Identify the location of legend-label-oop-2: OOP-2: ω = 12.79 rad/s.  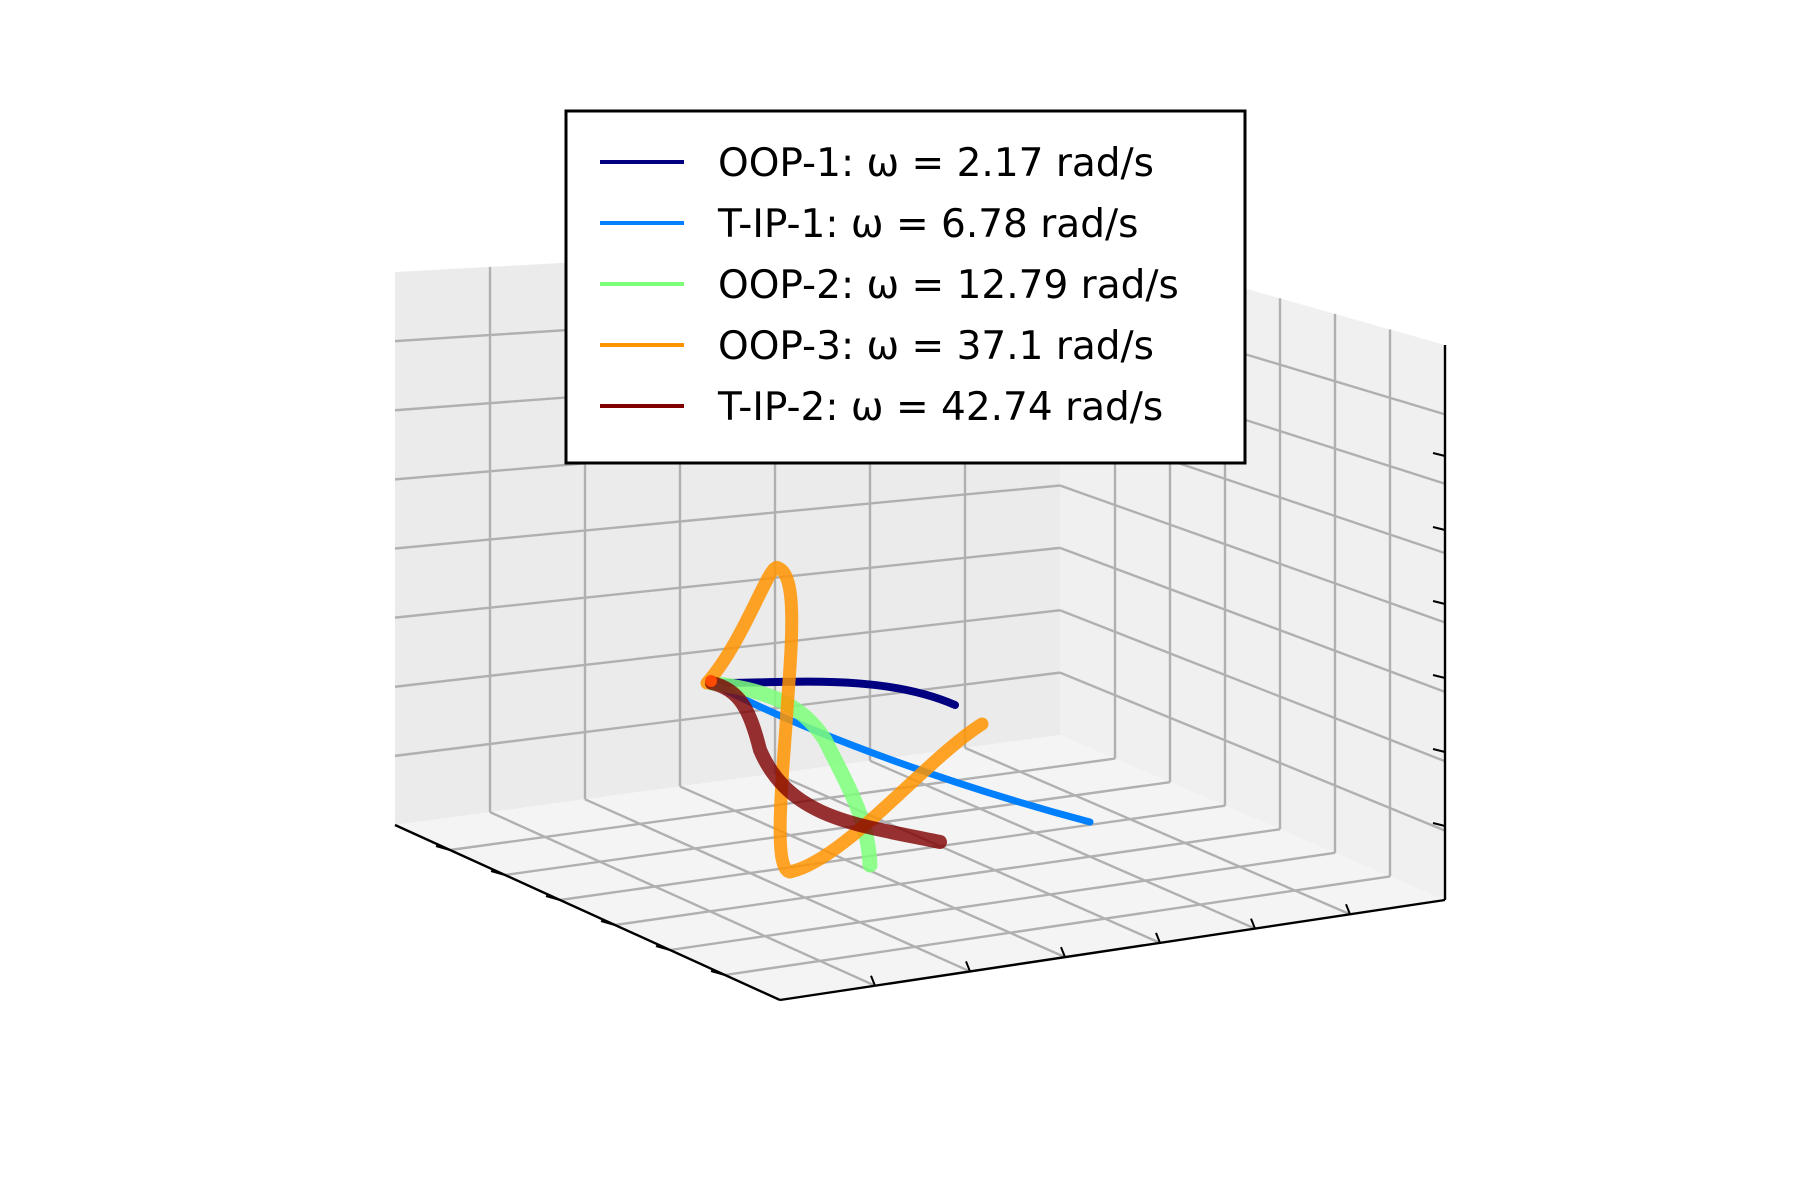
(948, 285).